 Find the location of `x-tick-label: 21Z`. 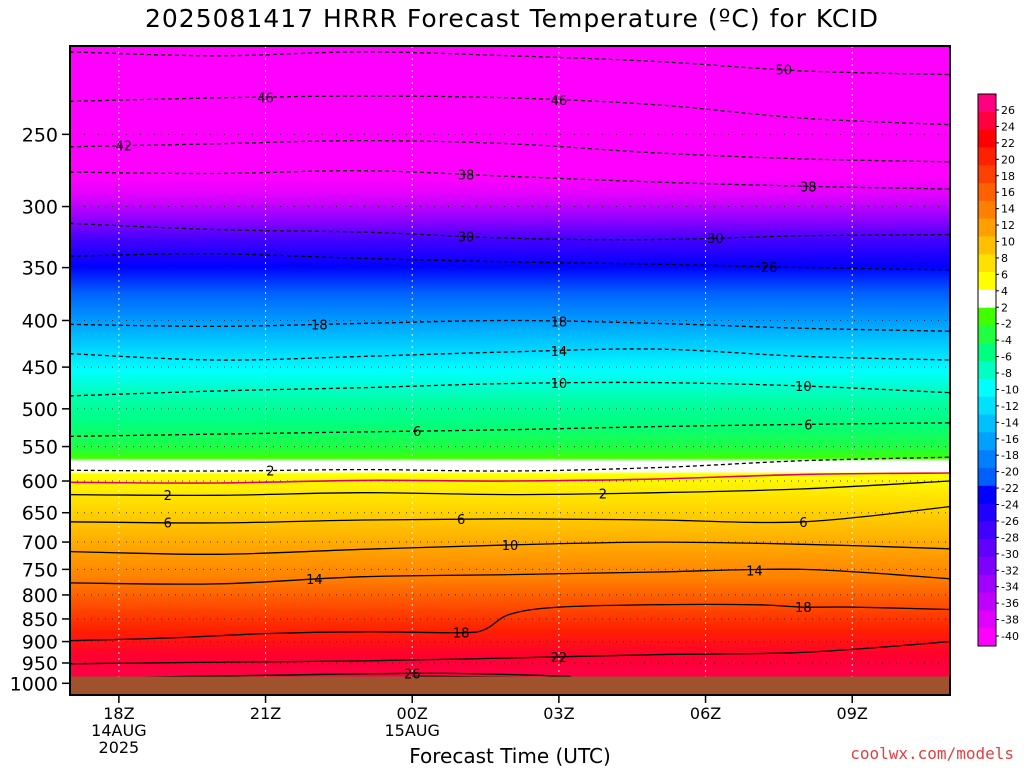

x-tick-label: 21Z is located at coordinates (265, 713).